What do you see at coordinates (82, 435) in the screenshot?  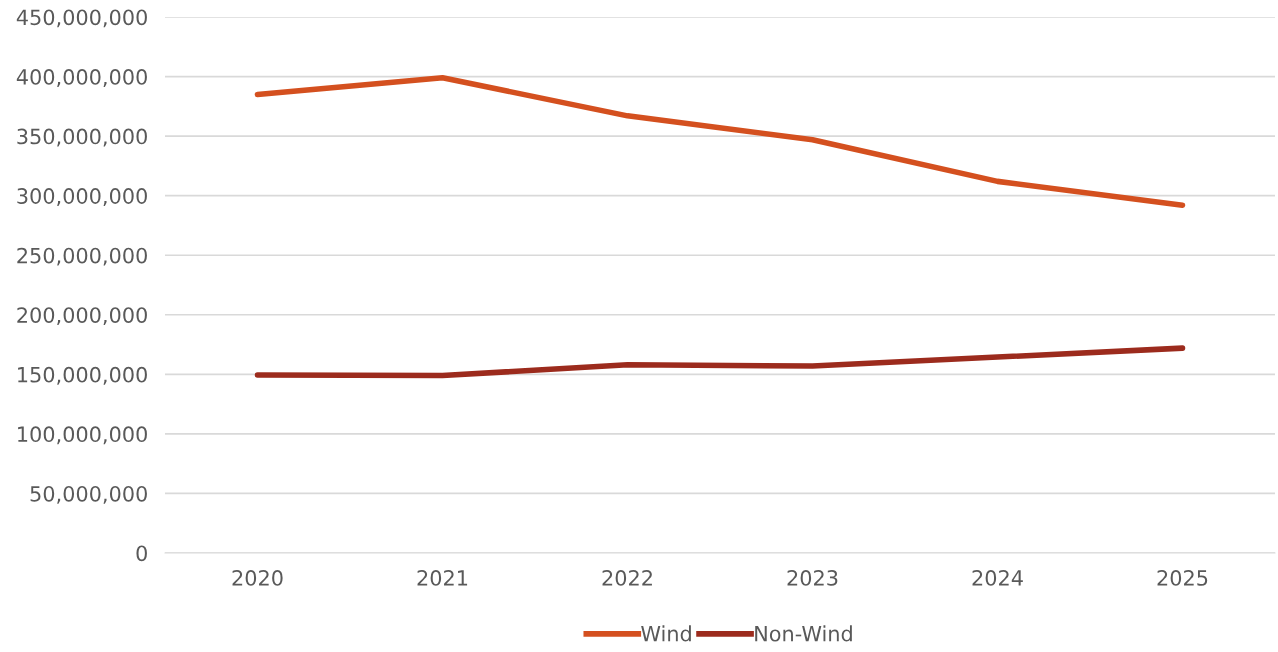 I see `y-tick-label: 100,000,000` at bounding box center [82, 435].